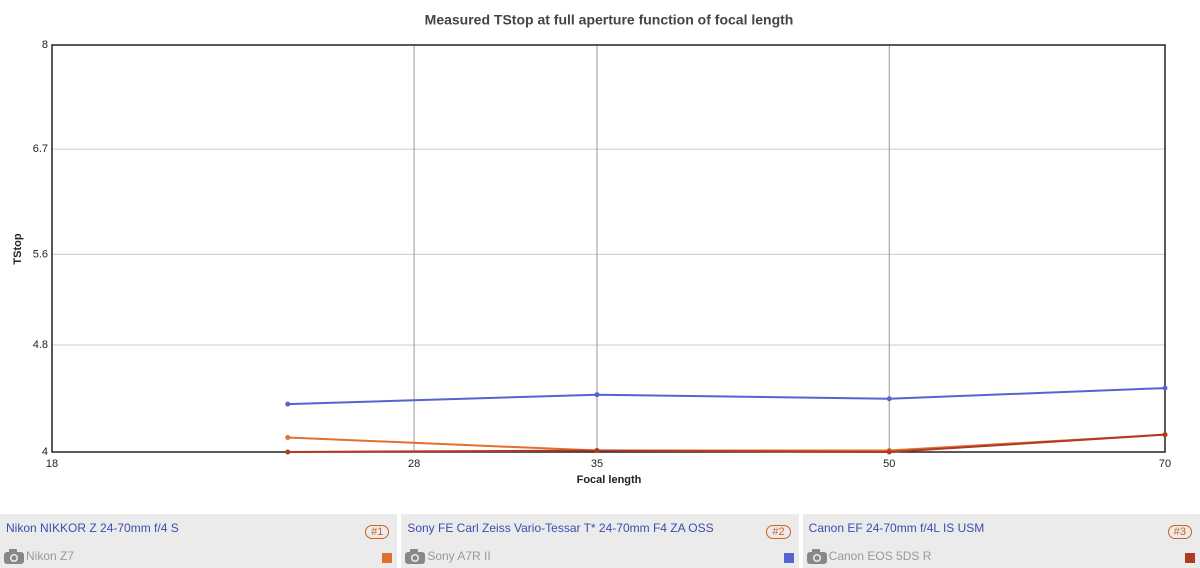 The height and width of the screenshot is (568, 1200). Describe the element at coordinates (889, 464) in the screenshot. I see `x-tick-label: 50` at that location.